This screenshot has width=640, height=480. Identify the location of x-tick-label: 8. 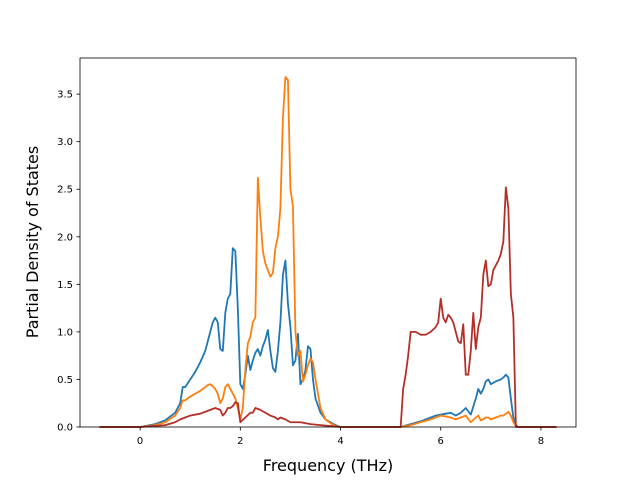
(541, 441).